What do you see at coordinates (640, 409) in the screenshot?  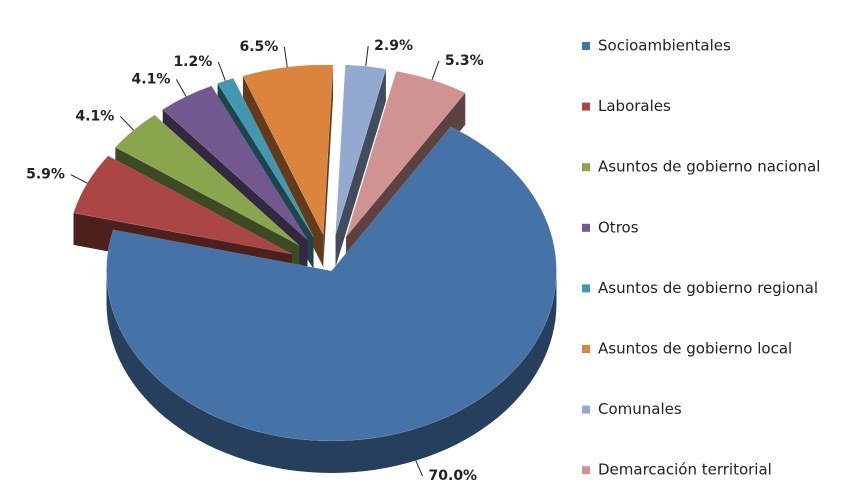 I see `legend-label: Comunales` at bounding box center [640, 409].